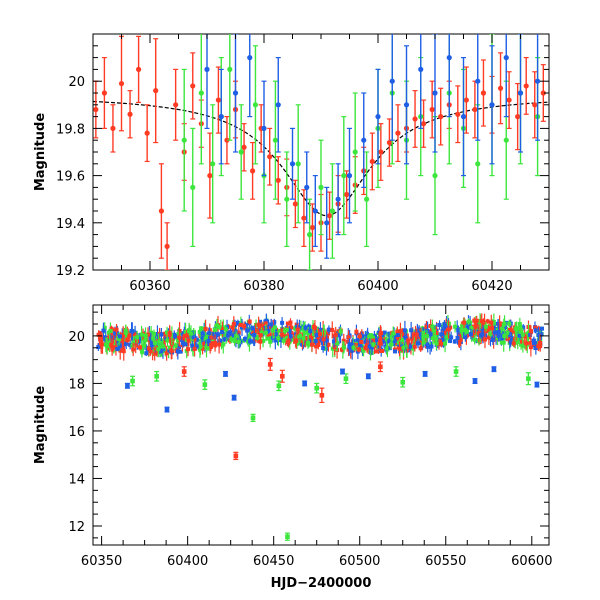  What do you see at coordinates (76, 432) in the screenshot?
I see `y-tick-label: 16` at bounding box center [76, 432].